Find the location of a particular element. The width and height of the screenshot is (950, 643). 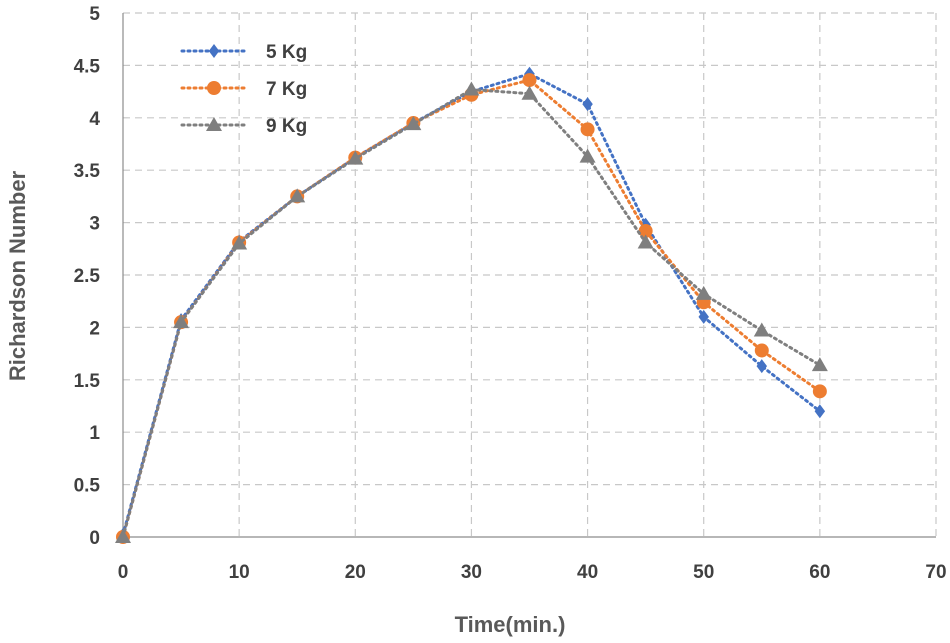

legend-item: 9 Kg is located at coordinates (243, 126).